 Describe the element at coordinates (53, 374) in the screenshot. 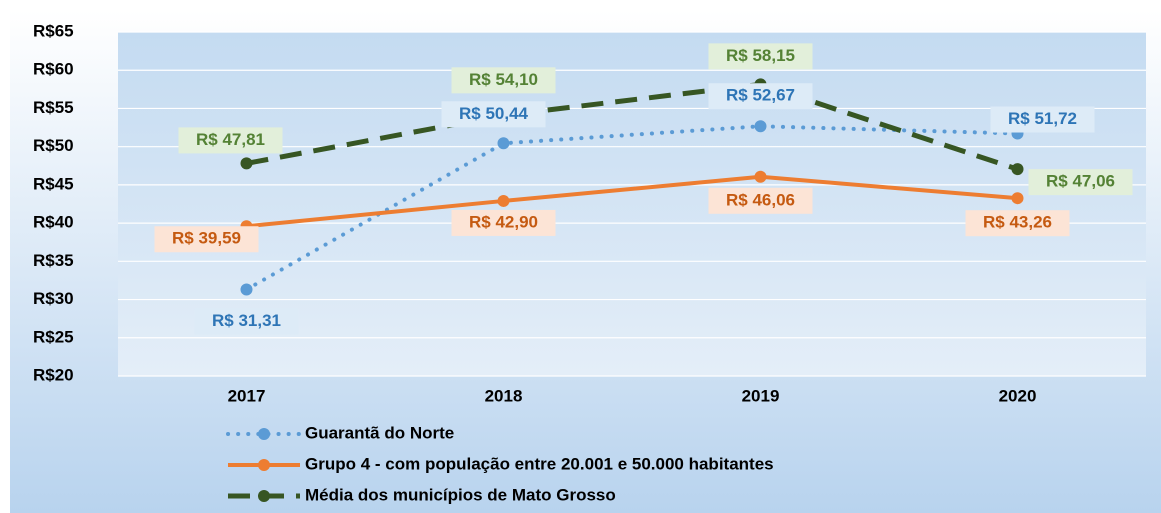

I see `y-tick-label: R$20` at that location.